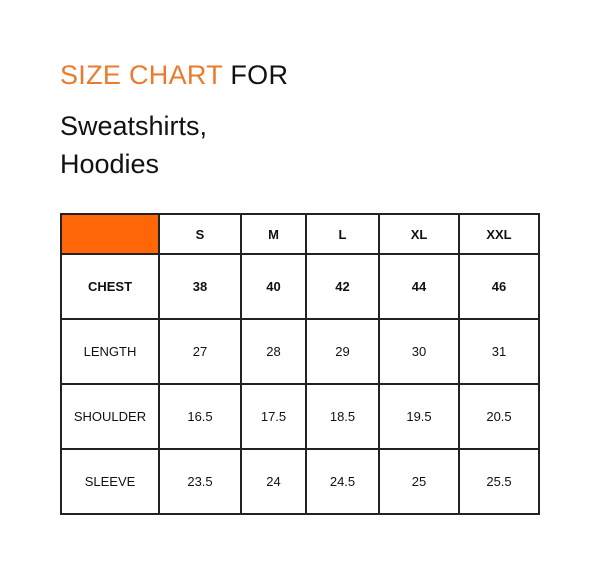  I want to click on cell: 25.5, so click(499, 481).